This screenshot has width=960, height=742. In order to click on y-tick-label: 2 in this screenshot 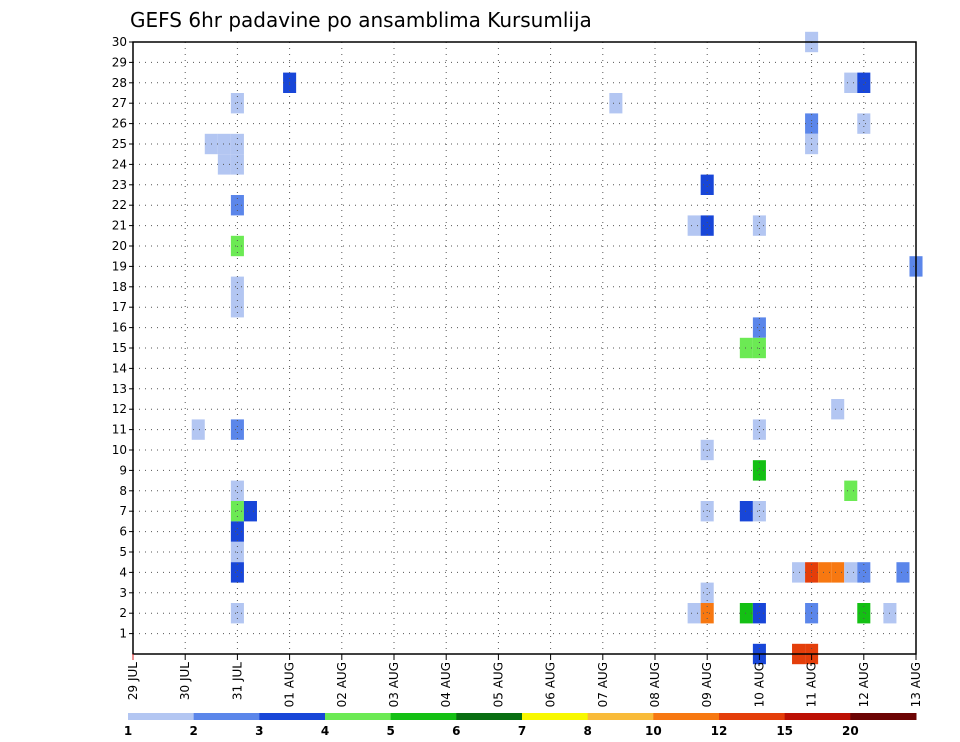, I will do `click(123, 613)`.